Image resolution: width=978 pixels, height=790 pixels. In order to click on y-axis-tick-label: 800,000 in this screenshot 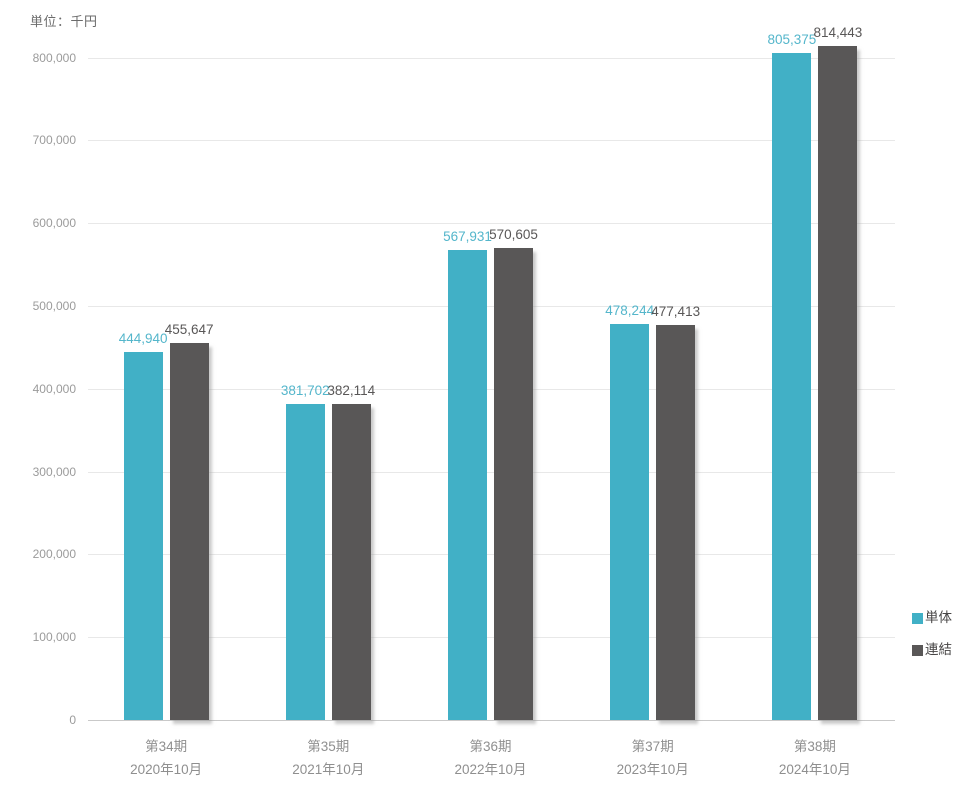, I will do `click(54, 57)`.